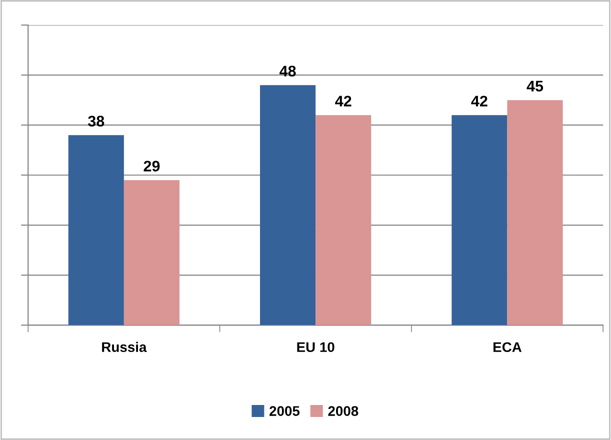 This screenshot has height=440, width=611. What do you see at coordinates (124, 347) in the screenshot?
I see `x-tick-label: Russia` at bounding box center [124, 347].